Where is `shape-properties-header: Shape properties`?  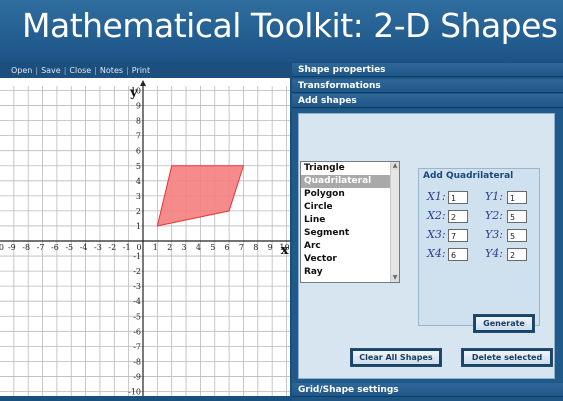 shape-properties-header: Shape properties is located at coordinates (427, 70).